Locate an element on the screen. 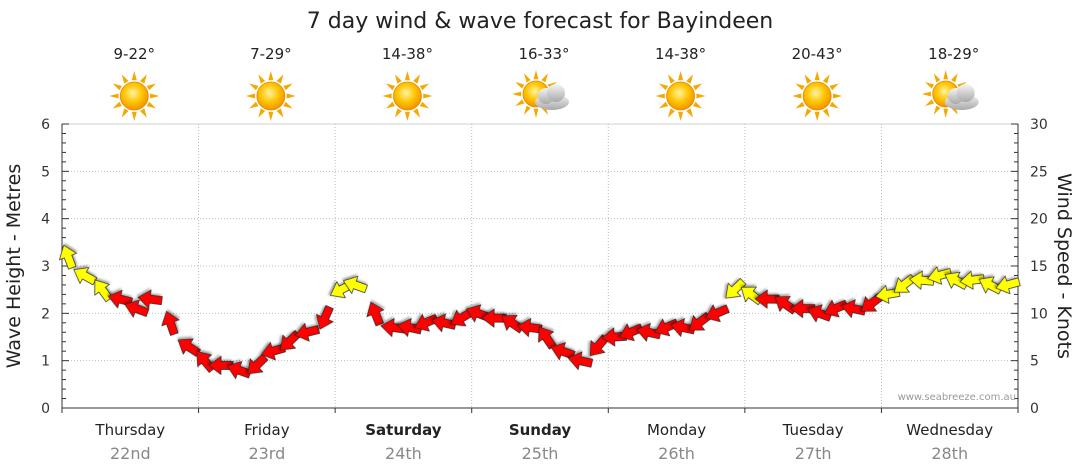  right-axis: 0 5 10 15 20 25 30 is located at coordinates (1029, 267).